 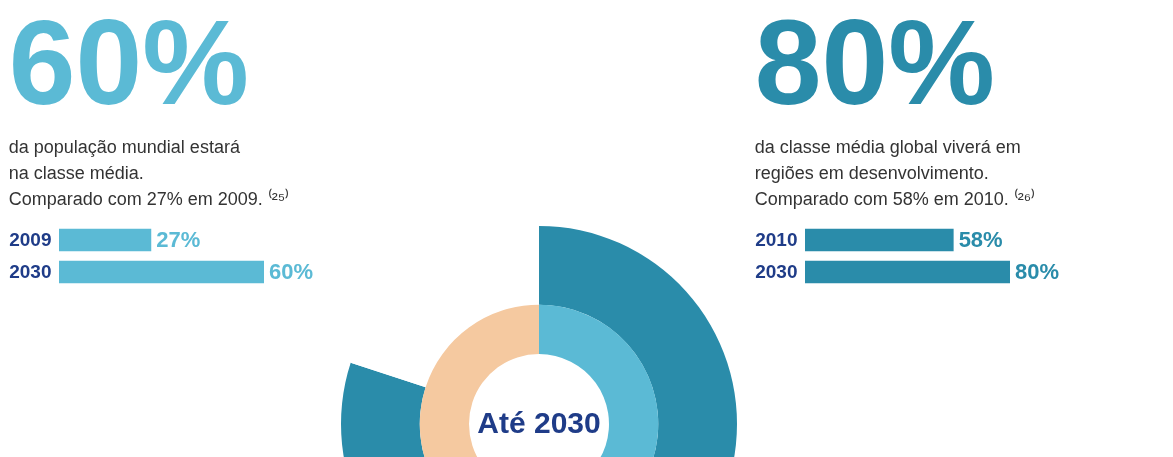 What do you see at coordinates (776, 239) in the screenshot?
I see `y-tick-label: 2010` at bounding box center [776, 239].